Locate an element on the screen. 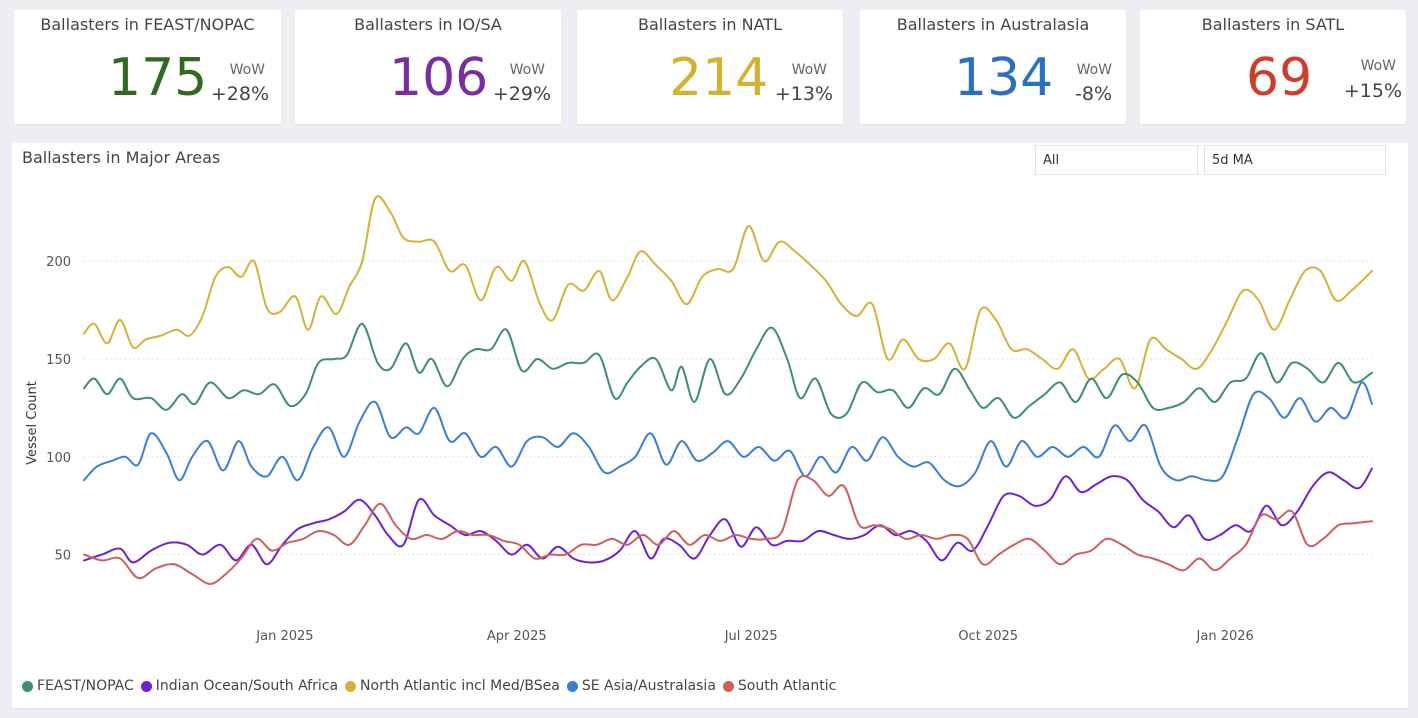 The width and height of the screenshot is (1418, 718). x-tick-label: Jan 2025 is located at coordinates (284, 636).